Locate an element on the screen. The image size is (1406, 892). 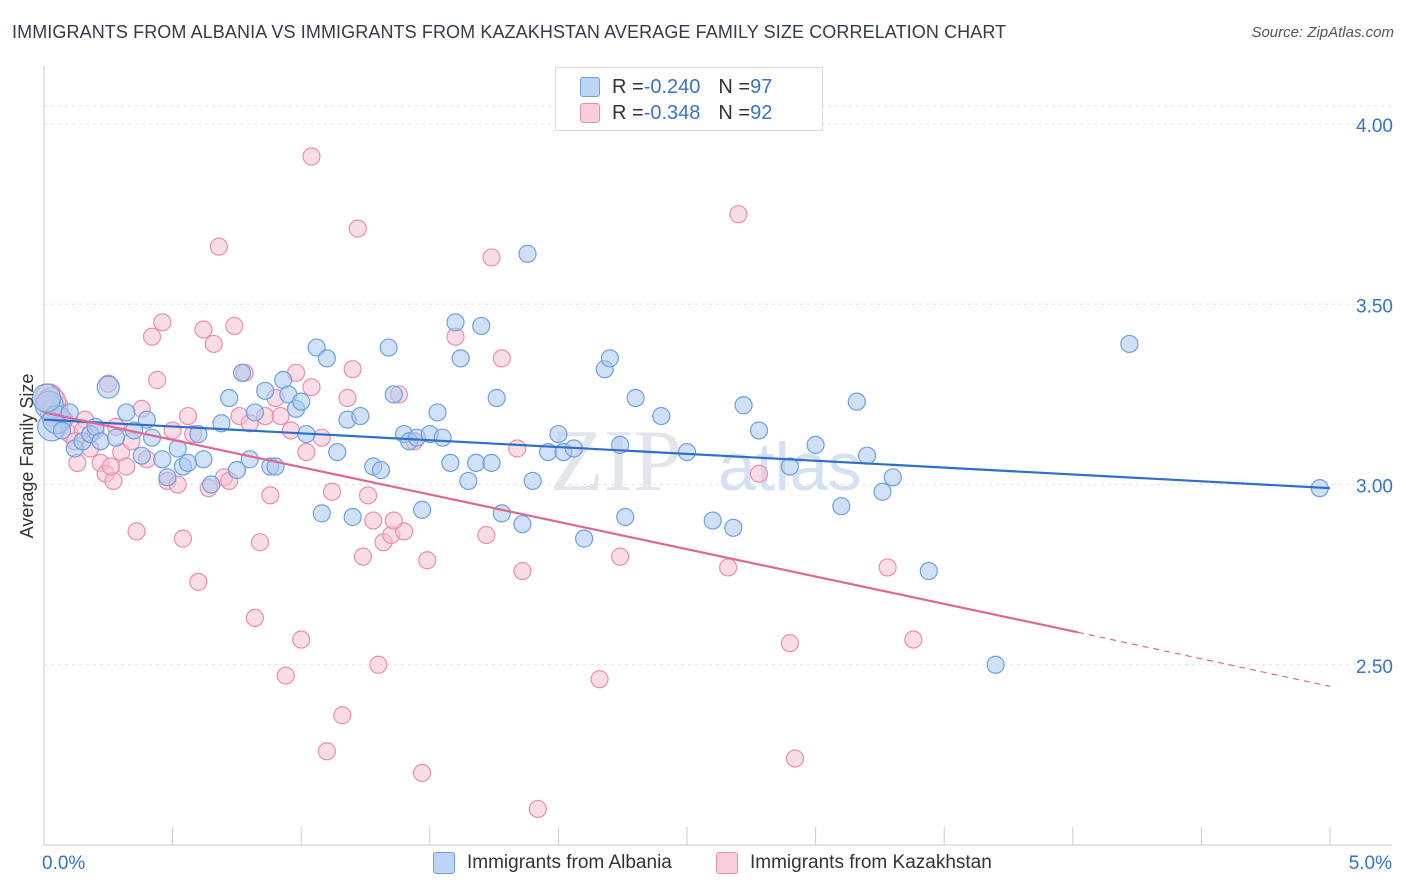
y-tick-label: 3.50 is located at coordinates (1374, 306).